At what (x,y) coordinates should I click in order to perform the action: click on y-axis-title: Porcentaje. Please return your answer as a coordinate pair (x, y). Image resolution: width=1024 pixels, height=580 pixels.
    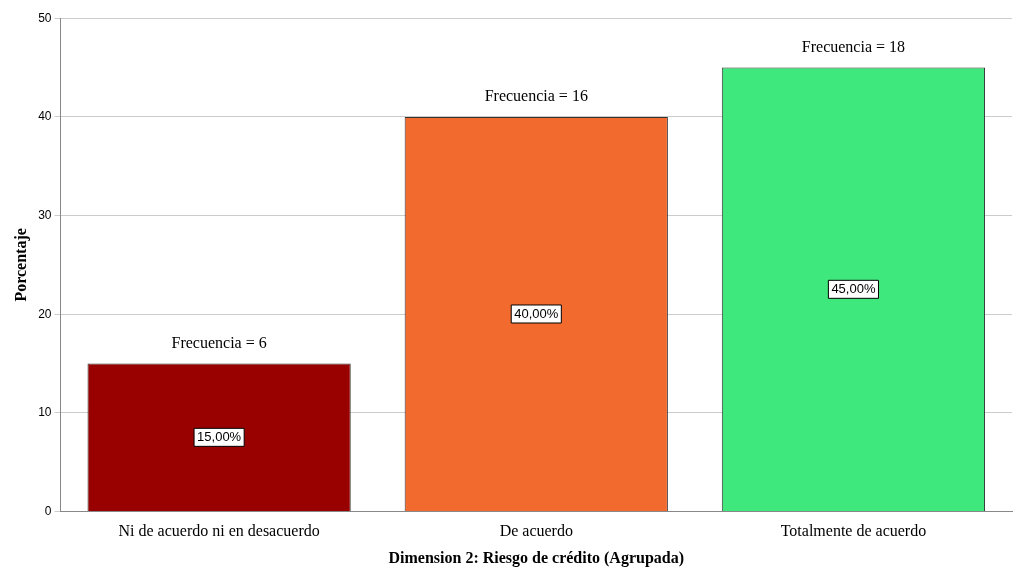
    Looking at the image, I should click on (20, 265).